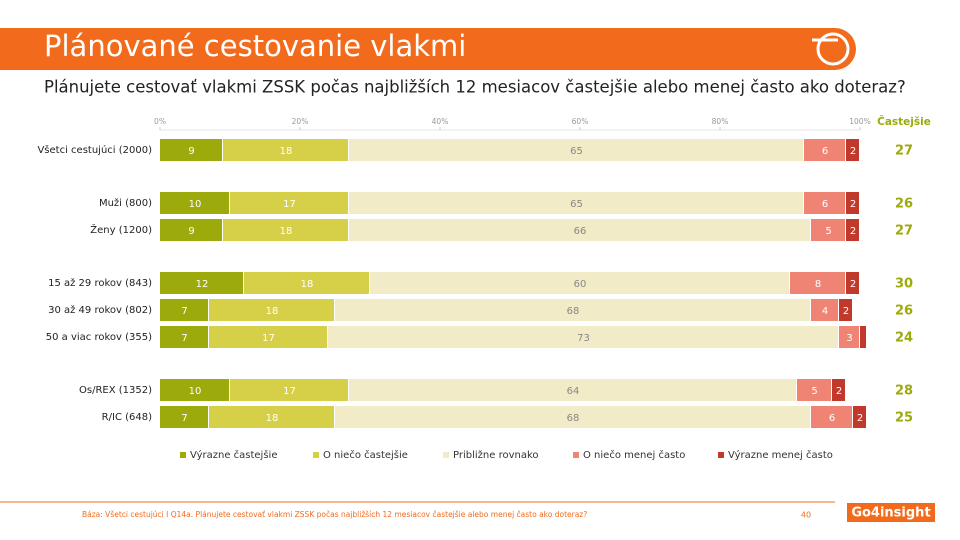 This screenshot has width=960, height=540. Describe the element at coordinates (904, 418) in the screenshot. I see `total-value: 25` at that location.